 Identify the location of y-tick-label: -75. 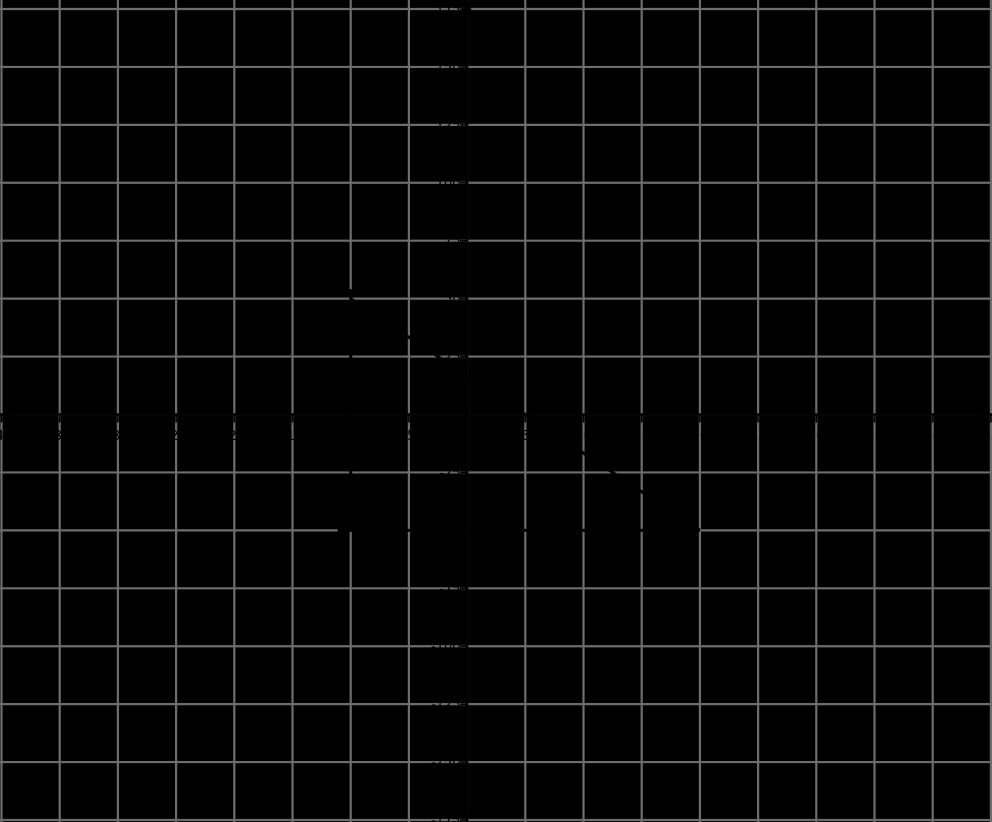
(449, 589).